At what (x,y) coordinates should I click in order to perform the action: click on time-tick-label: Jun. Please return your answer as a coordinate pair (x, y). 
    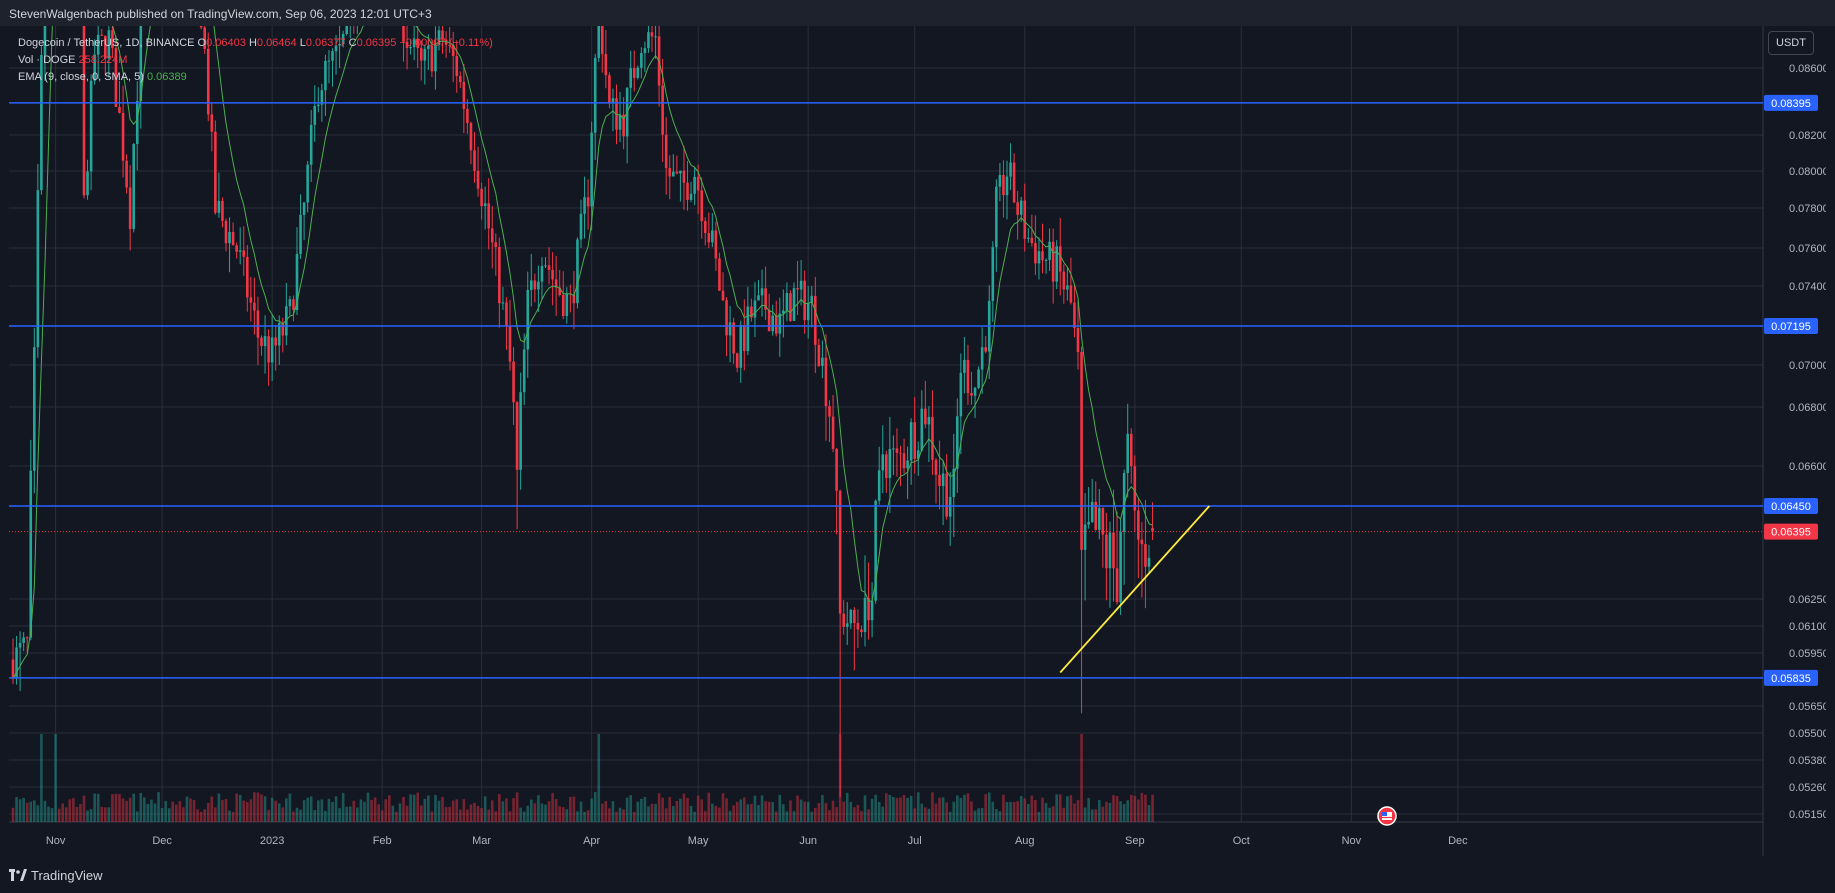
    Looking at the image, I should click on (808, 841).